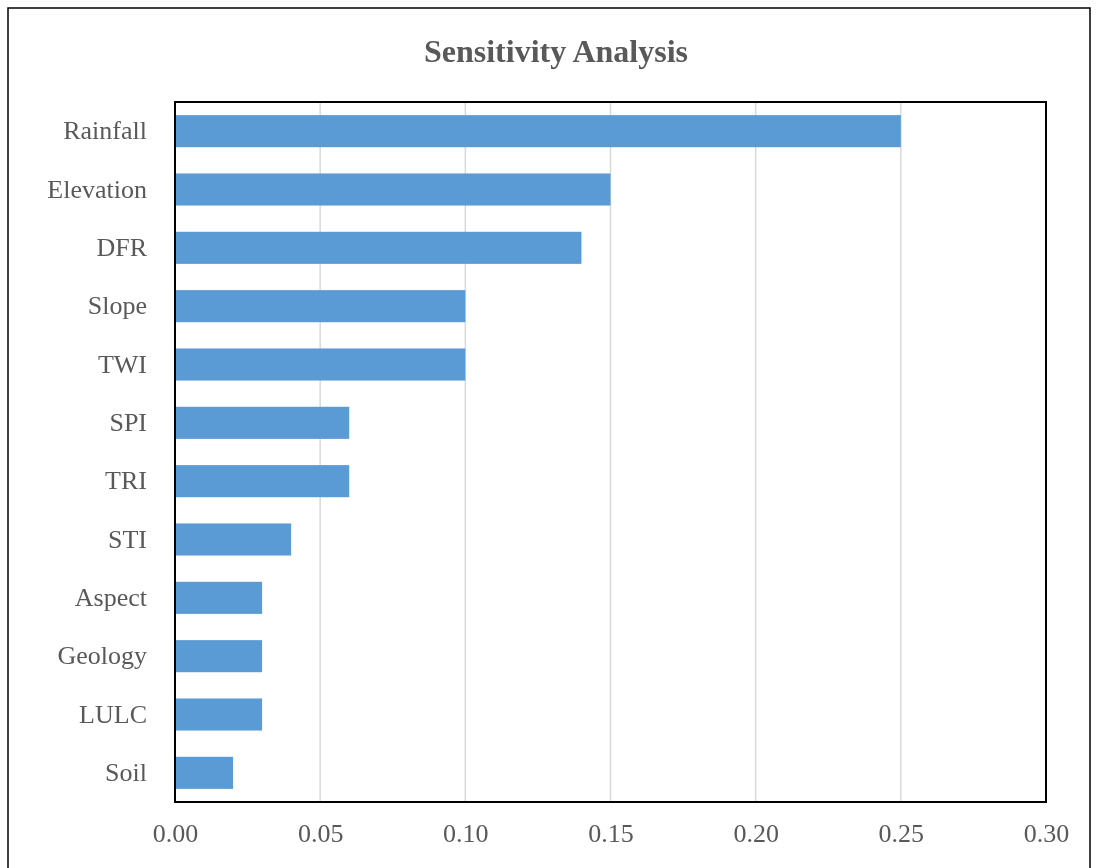  I want to click on x-tick-label: 0.00, so click(175, 834).